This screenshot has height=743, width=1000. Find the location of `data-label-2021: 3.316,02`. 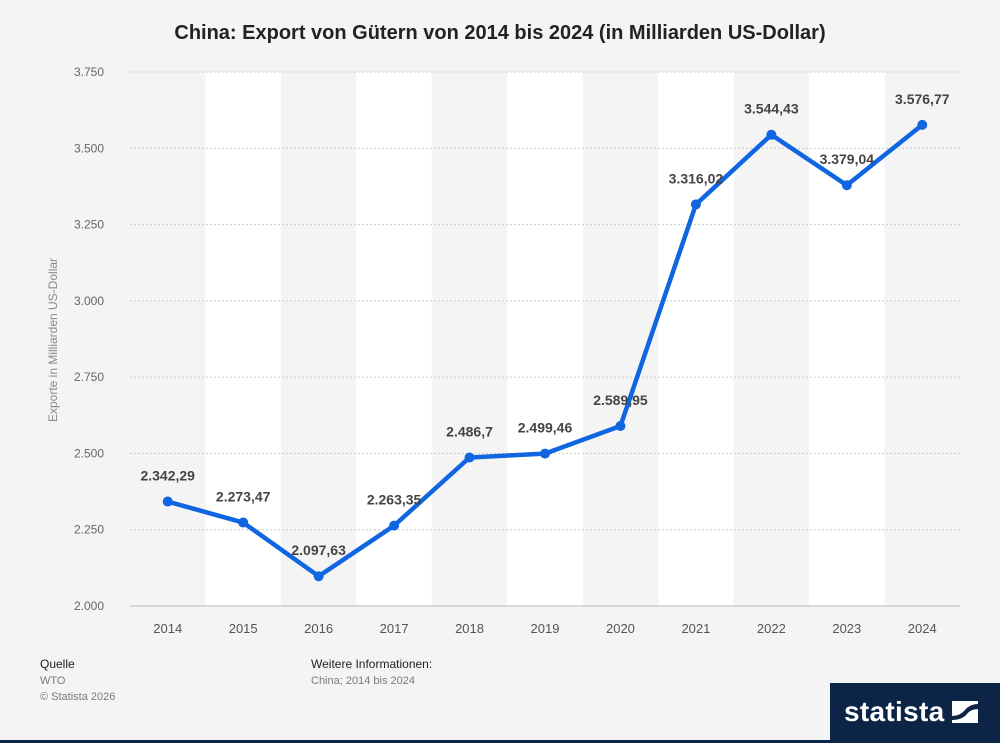

data-label-2021: 3.316,02 is located at coordinates (696, 178).